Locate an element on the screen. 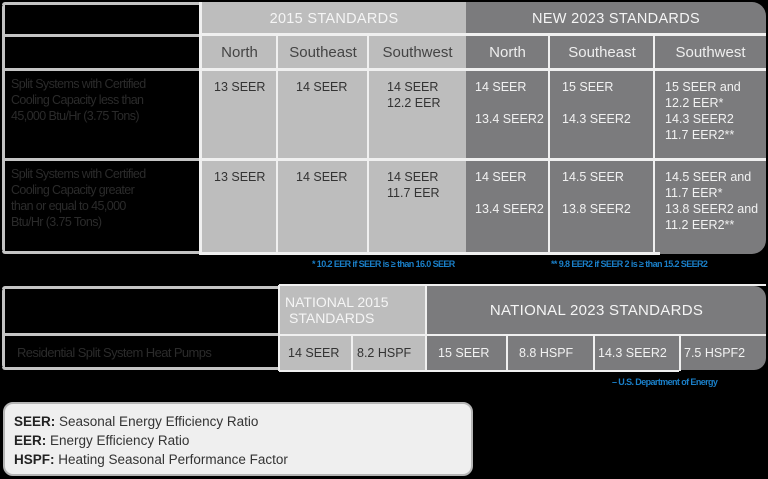 The height and width of the screenshot is (479, 768). region-header-2023-north: North is located at coordinates (507, 52).